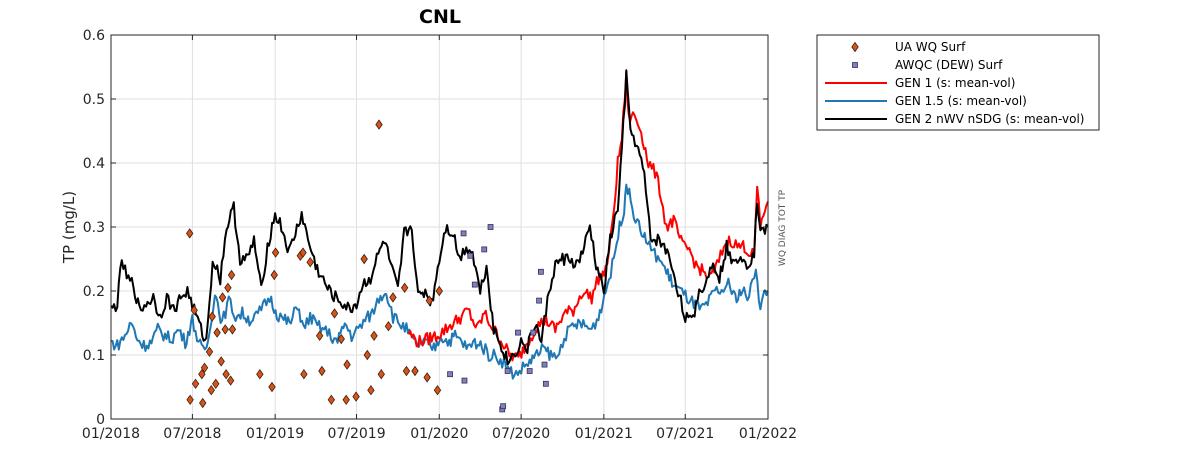  Describe the element at coordinates (930, 47) in the screenshot. I see `legend-label: UA WQ Surf` at that location.